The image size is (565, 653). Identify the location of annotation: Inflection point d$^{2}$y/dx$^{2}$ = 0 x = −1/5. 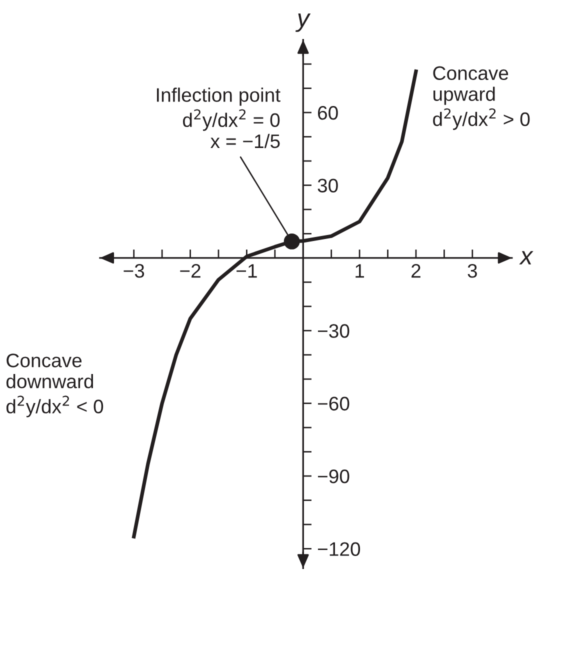
(218, 118).